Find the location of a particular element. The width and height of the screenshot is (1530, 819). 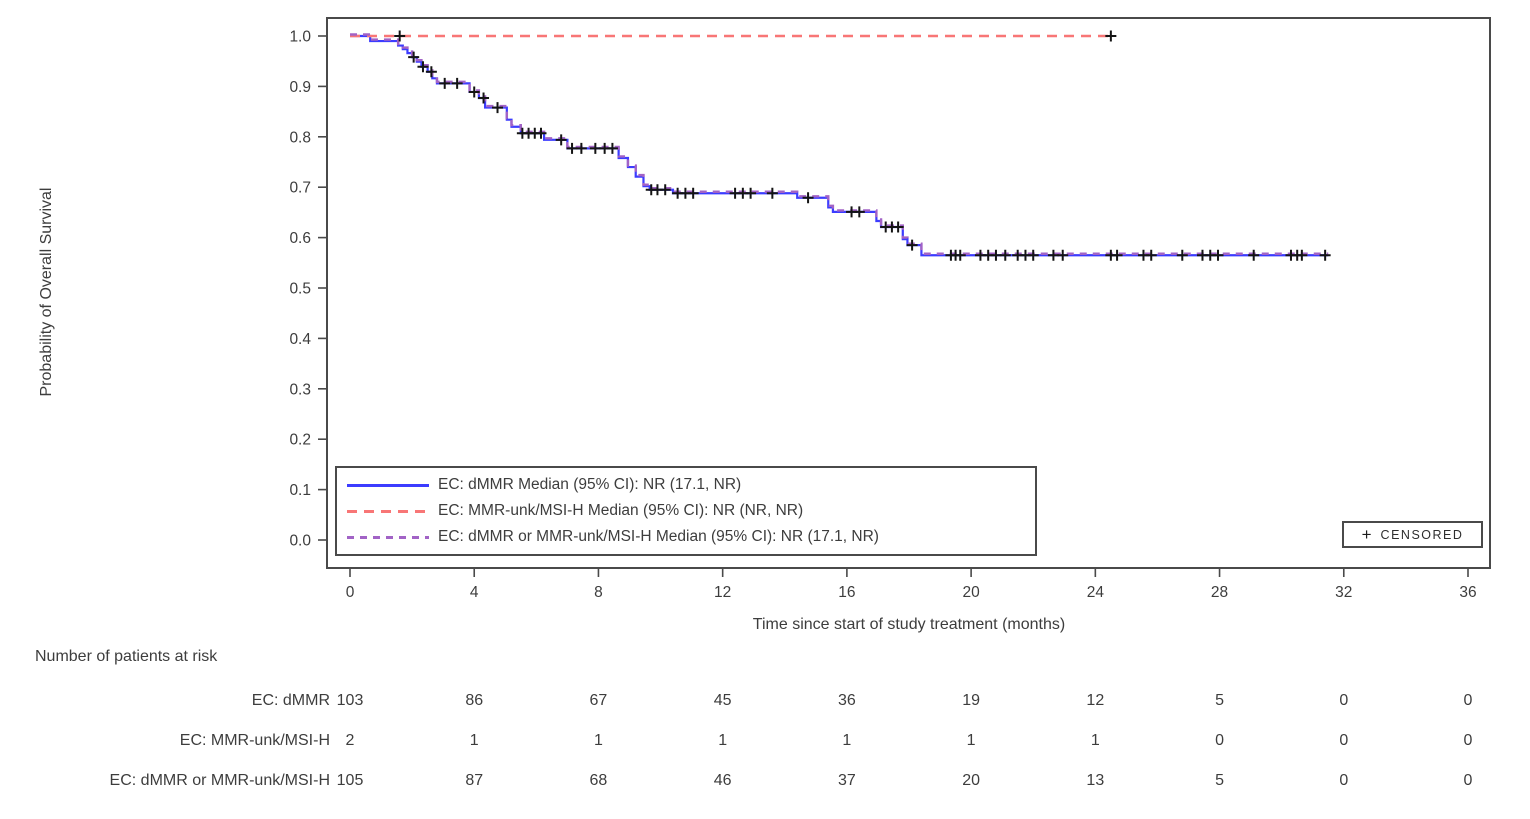

legend-row-dmmr: EC: dMMR Median (95% CI): NR (17.1, NR) is located at coordinates (687, 485).